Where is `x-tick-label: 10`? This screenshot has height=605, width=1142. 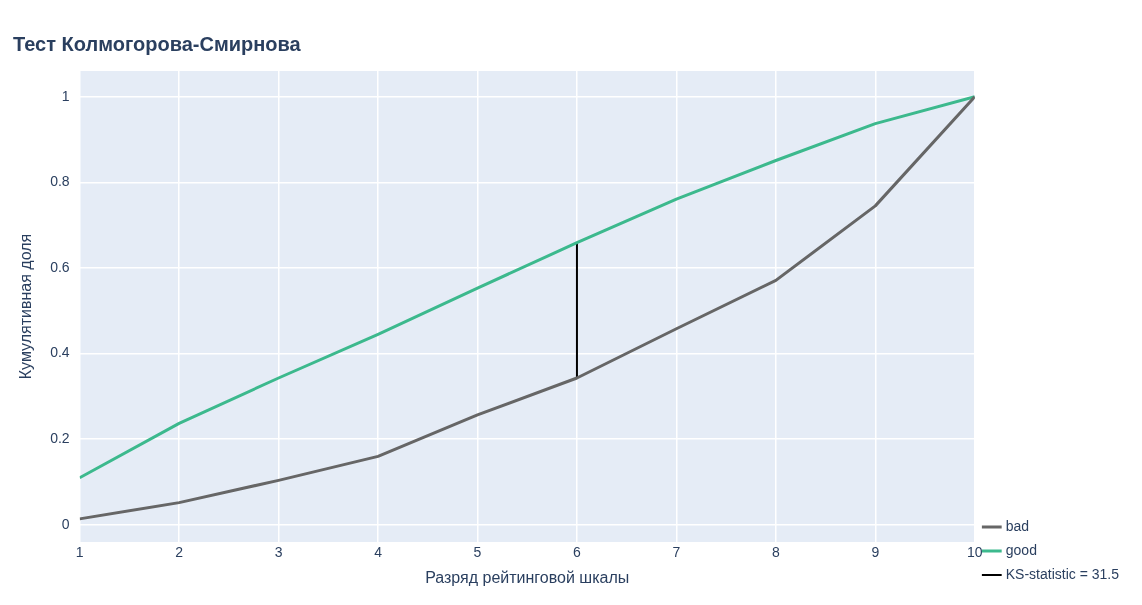 x-tick-label: 10 is located at coordinates (974, 552).